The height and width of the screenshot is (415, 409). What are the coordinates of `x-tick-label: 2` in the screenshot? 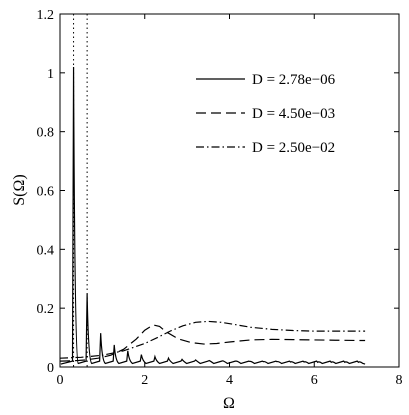 It's located at (144, 380).